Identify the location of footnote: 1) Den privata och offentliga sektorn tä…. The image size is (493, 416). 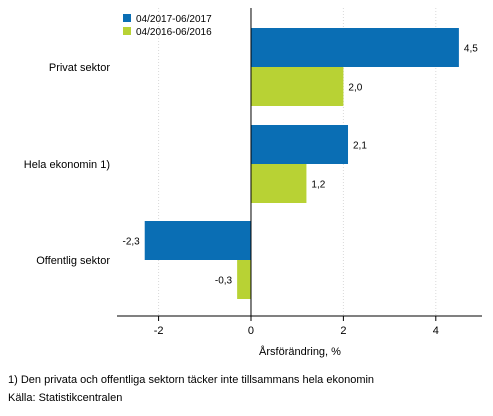
(191, 380).